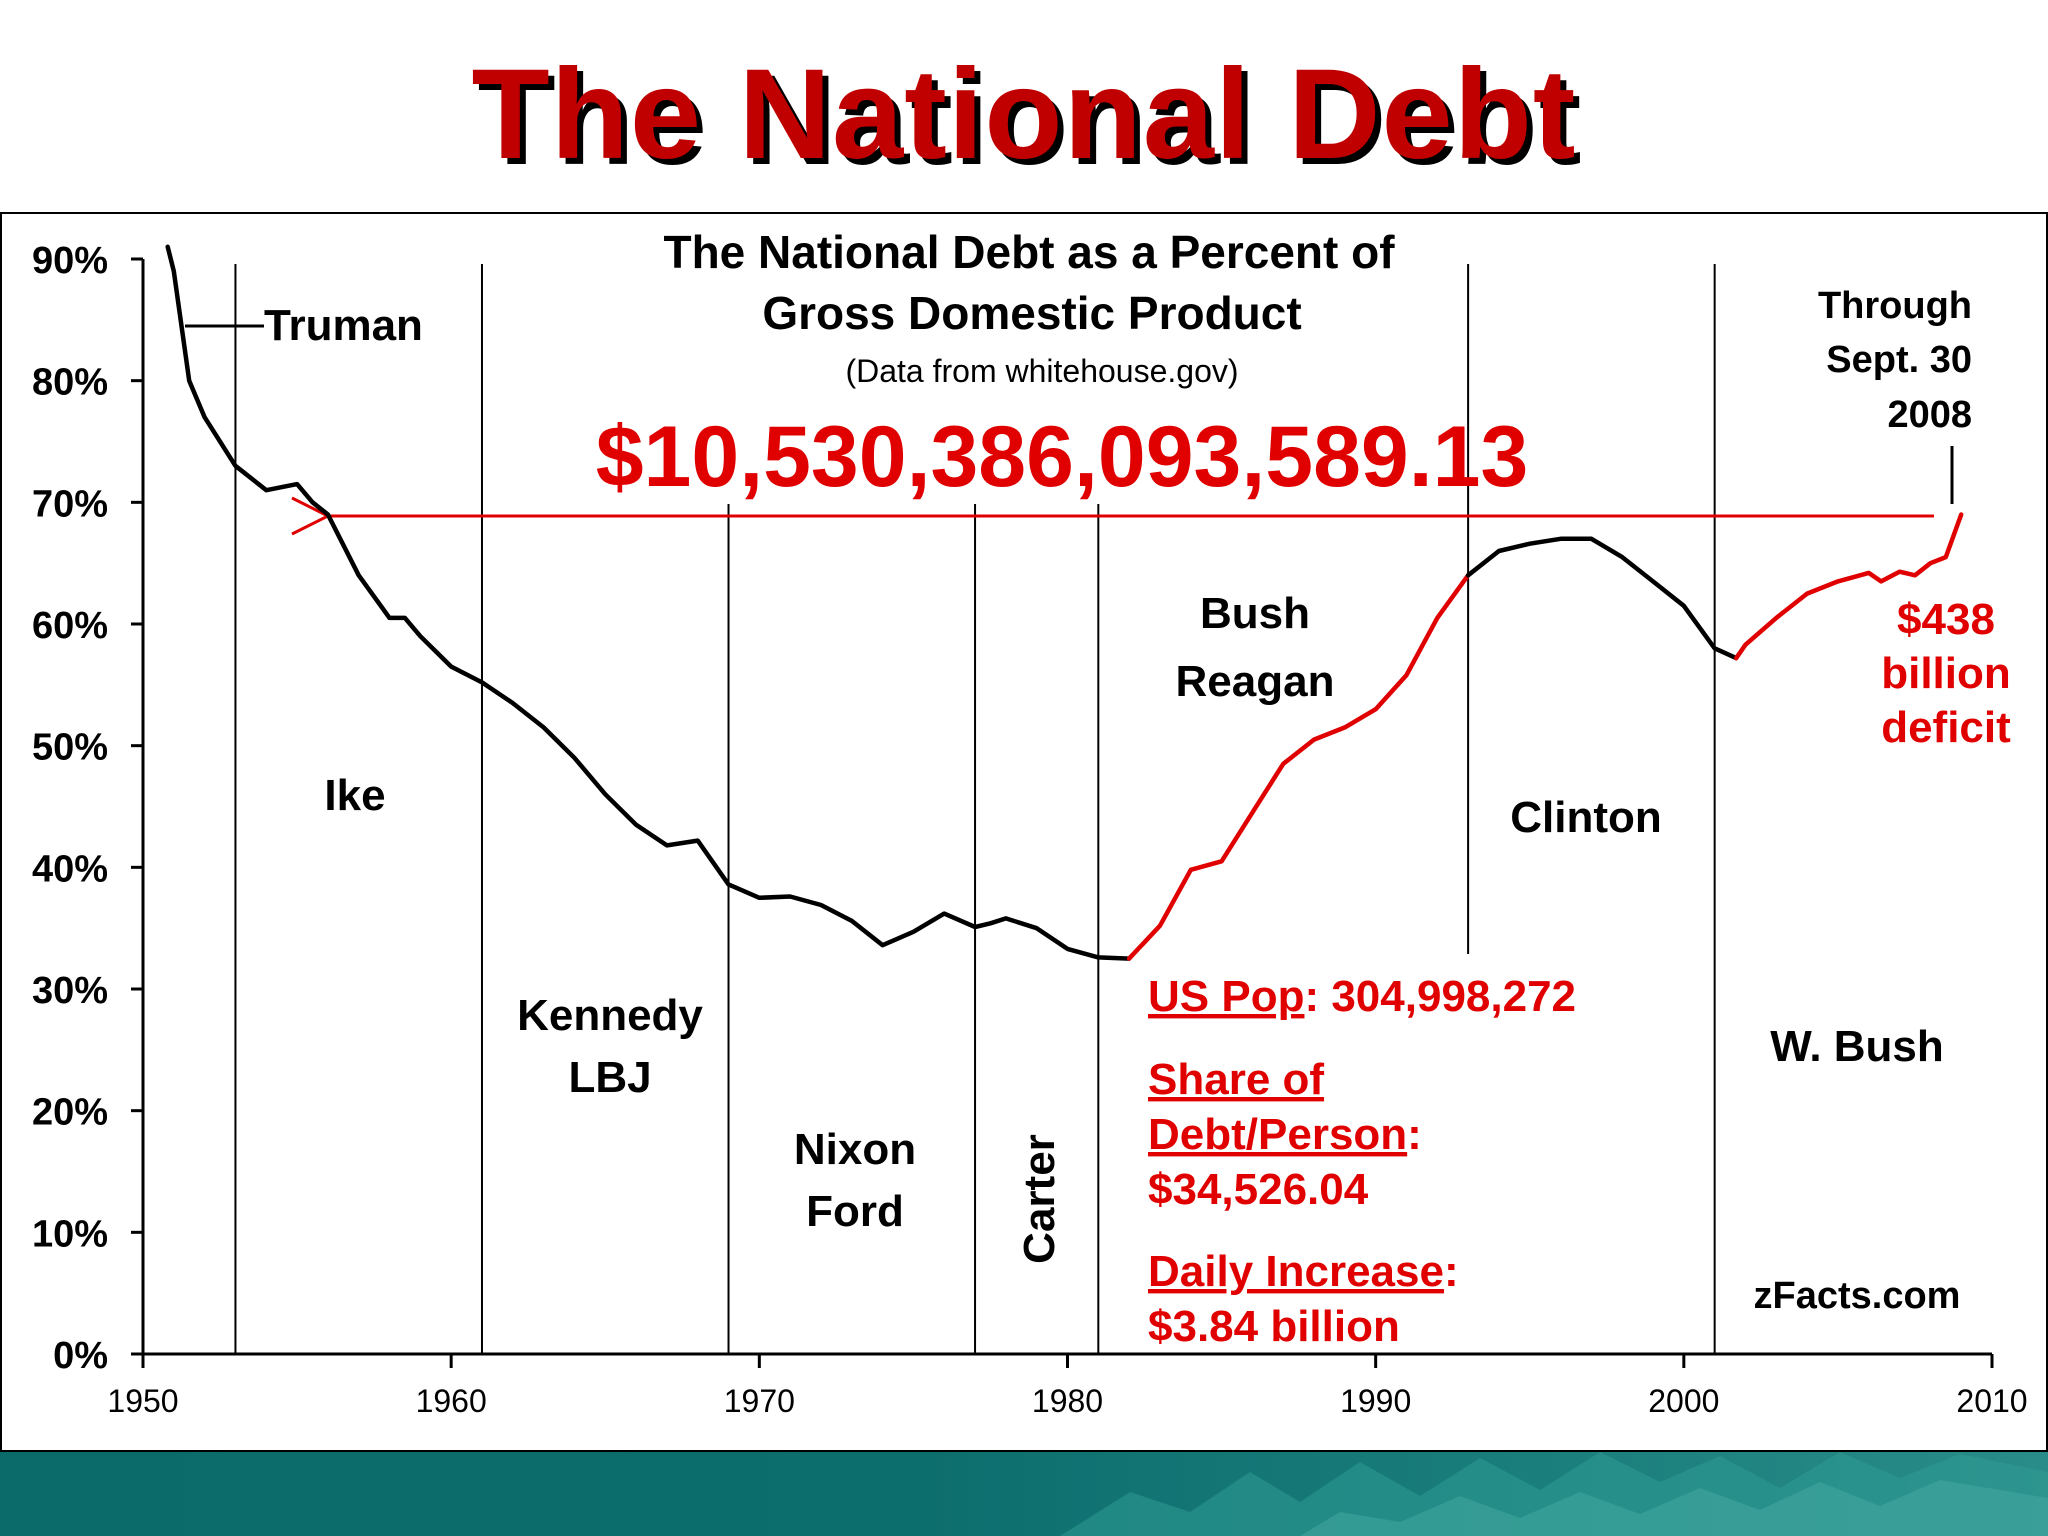 This screenshot has height=1536, width=2048. What do you see at coordinates (759, 1401) in the screenshot?
I see `x-tick-label: 1970` at bounding box center [759, 1401].